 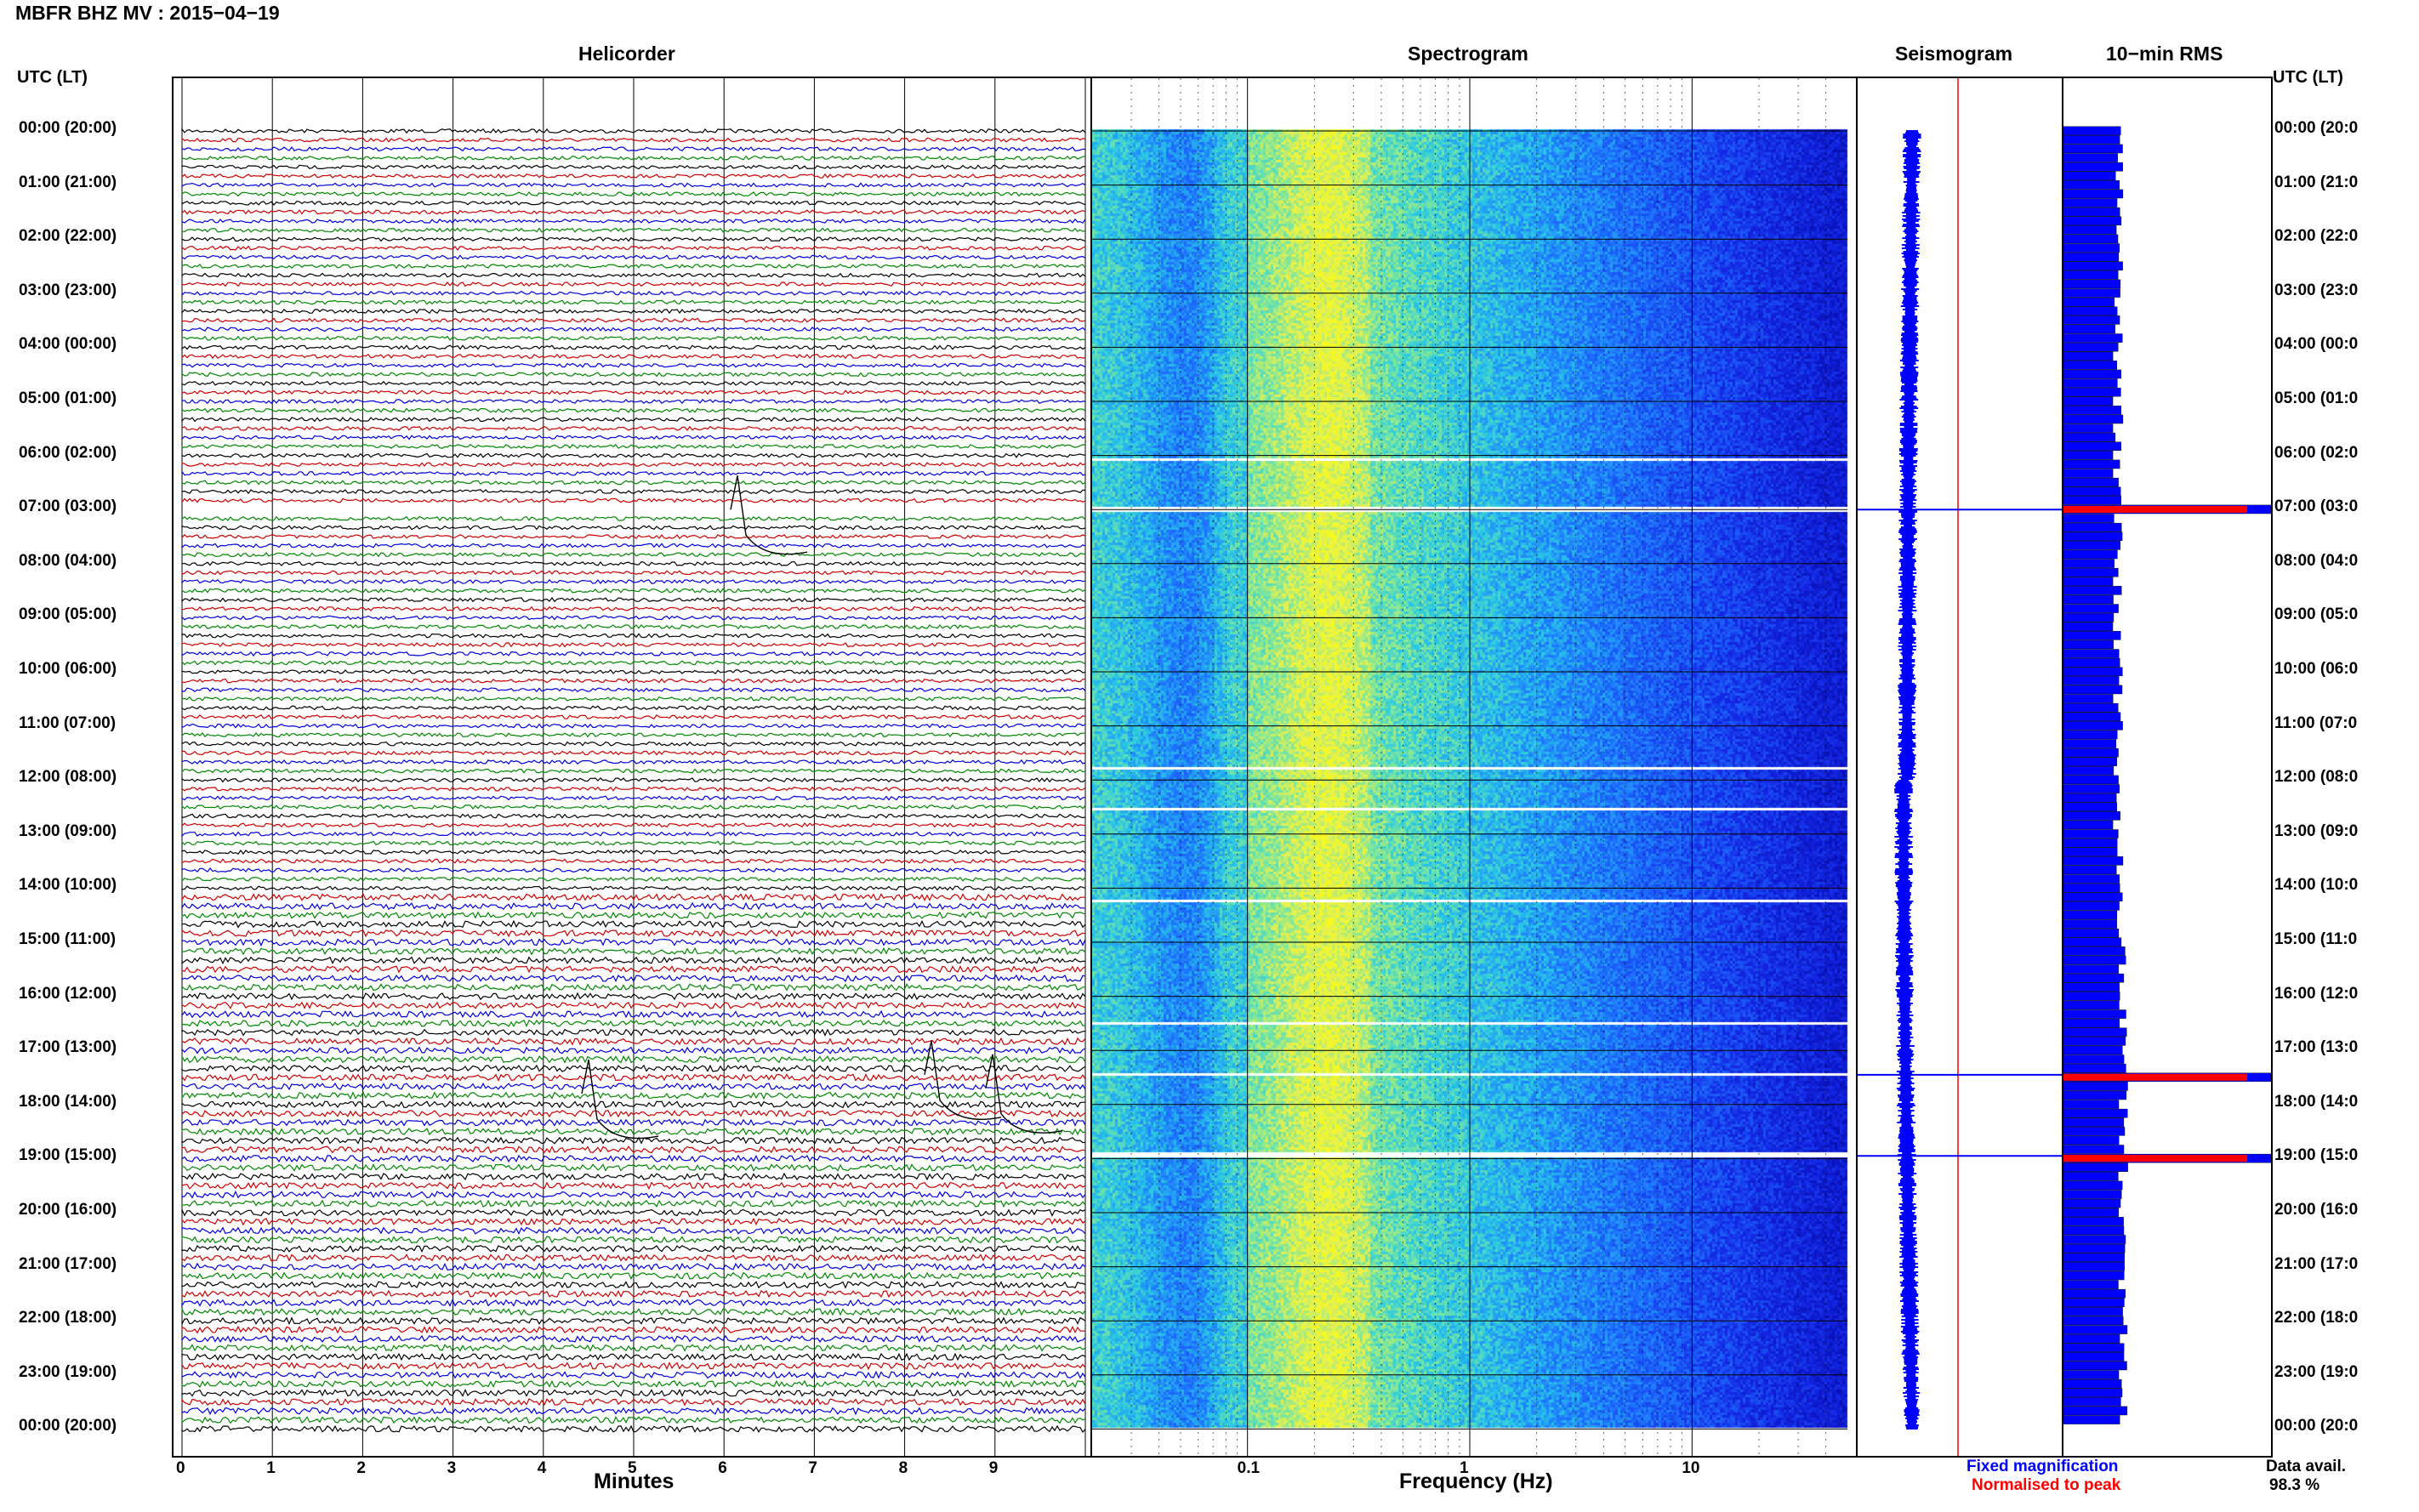 What do you see at coordinates (2316, 1318) in the screenshot?
I see `right-time-label: 22:00 (18:0` at bounding box center [2316, 1318].